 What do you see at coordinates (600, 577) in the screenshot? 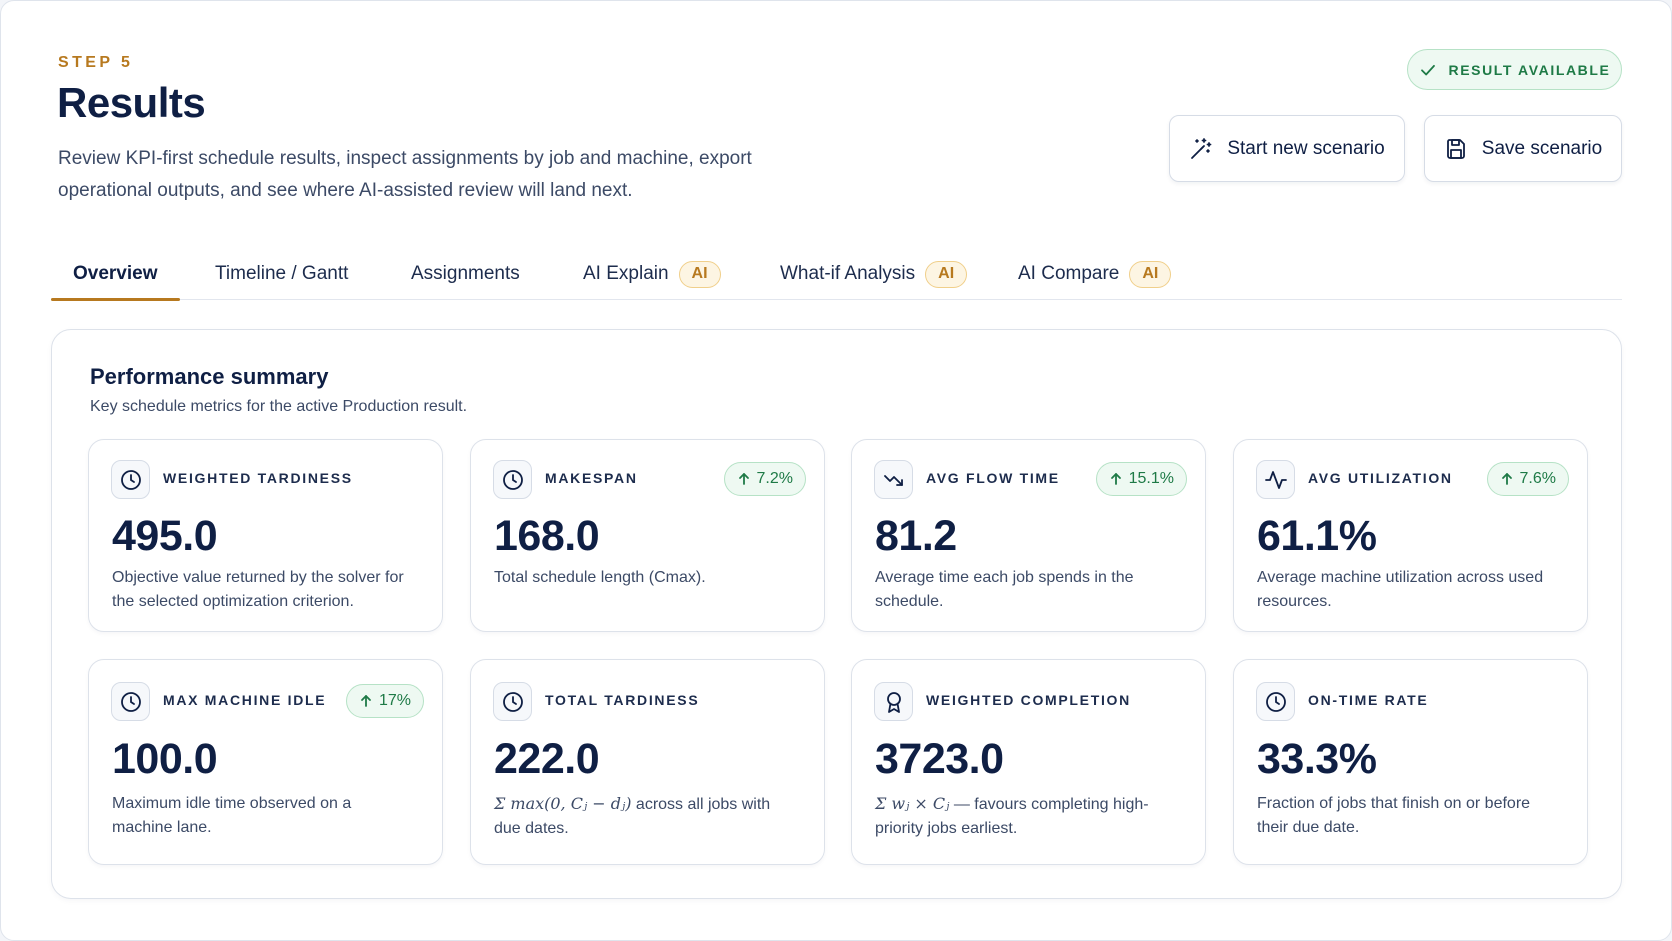
I see `metric-description: Total schedule length (Cmax).` at bounding box center [600, 577].